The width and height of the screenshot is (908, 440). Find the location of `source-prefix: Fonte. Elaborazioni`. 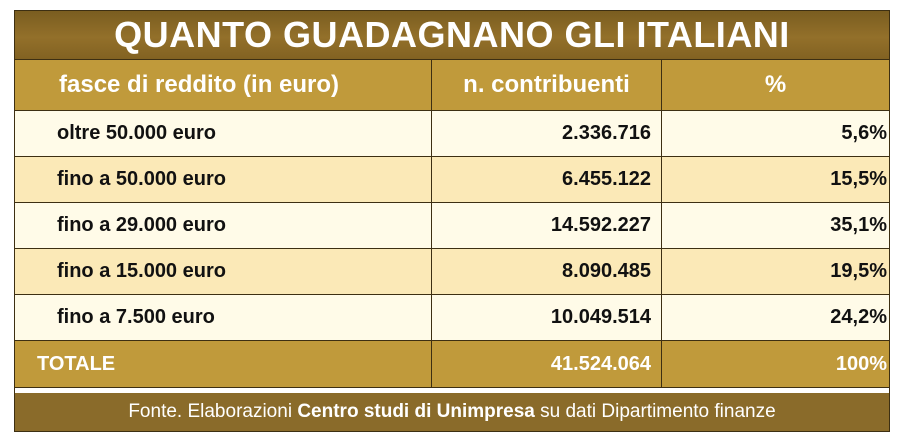

source-prefix: Fonte. Elaborazioni is located at coordinates (213, 411).